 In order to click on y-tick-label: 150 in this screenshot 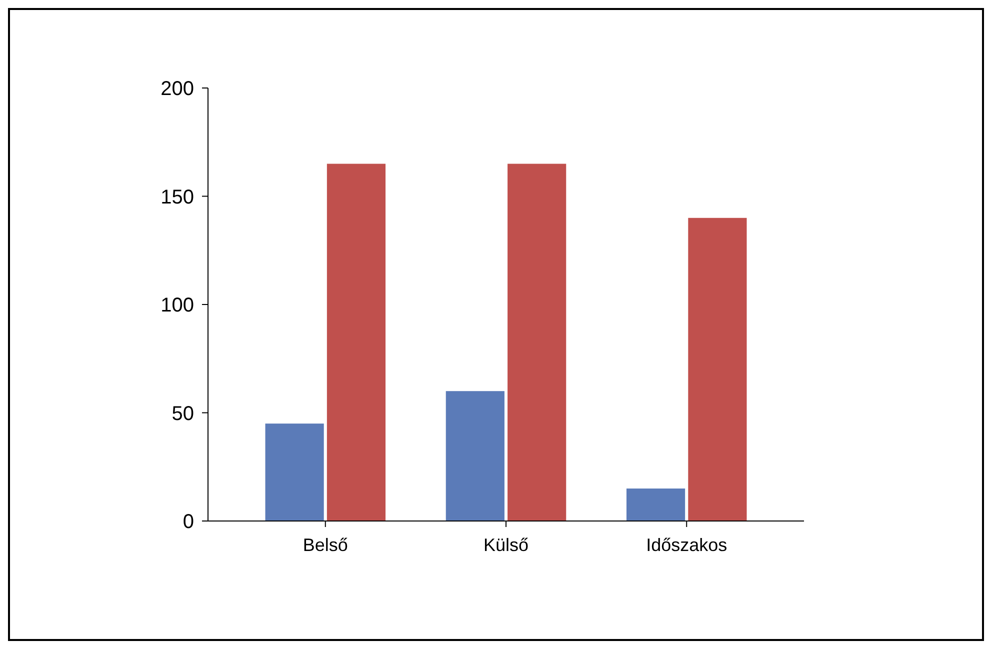, I will do `click(177, 197)`.